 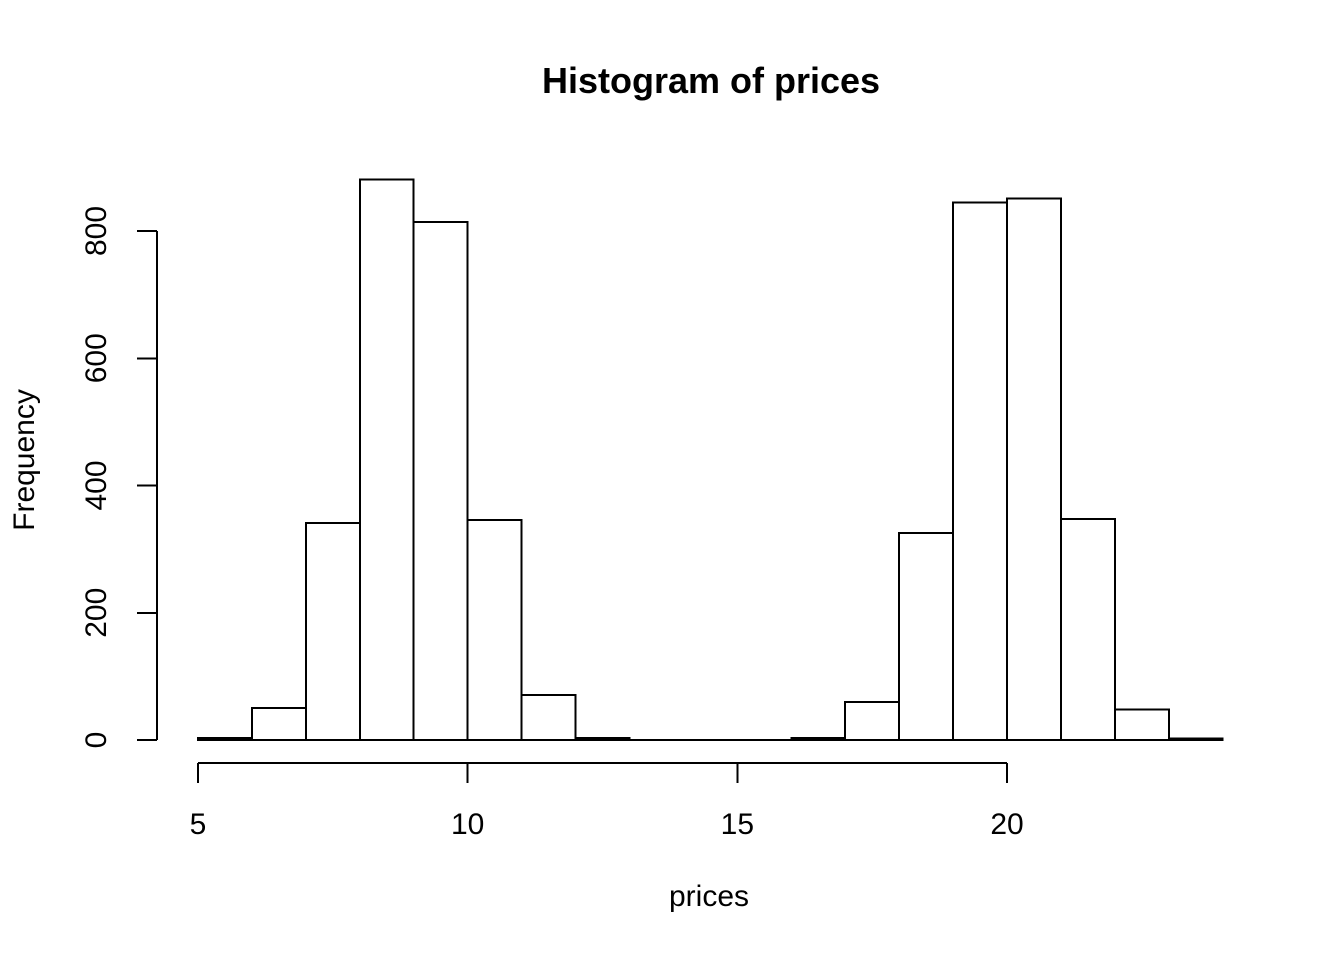 What do you see at coordinates (711, 80) in the screenshot?
I see `chart-title: Histogram of prices` at bounding box center [711, 80].